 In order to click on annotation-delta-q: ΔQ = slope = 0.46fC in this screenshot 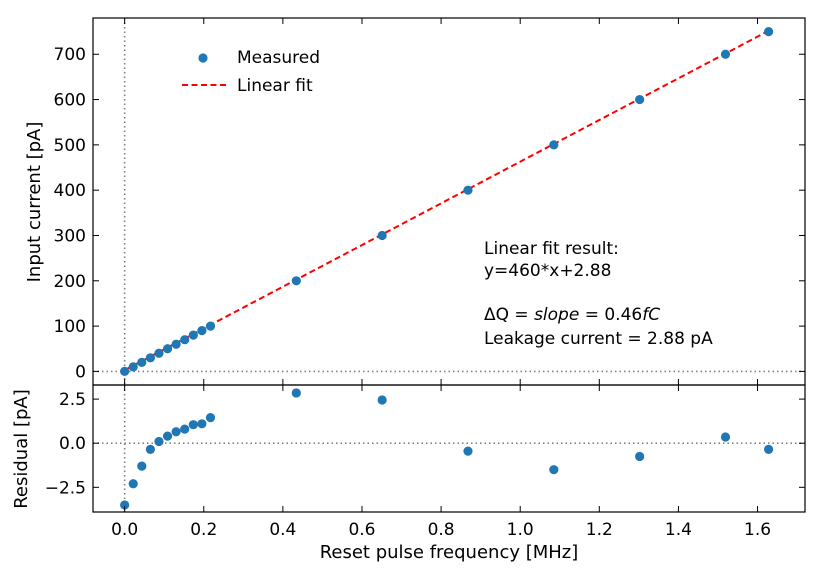, I will do `click(572, 315)`.